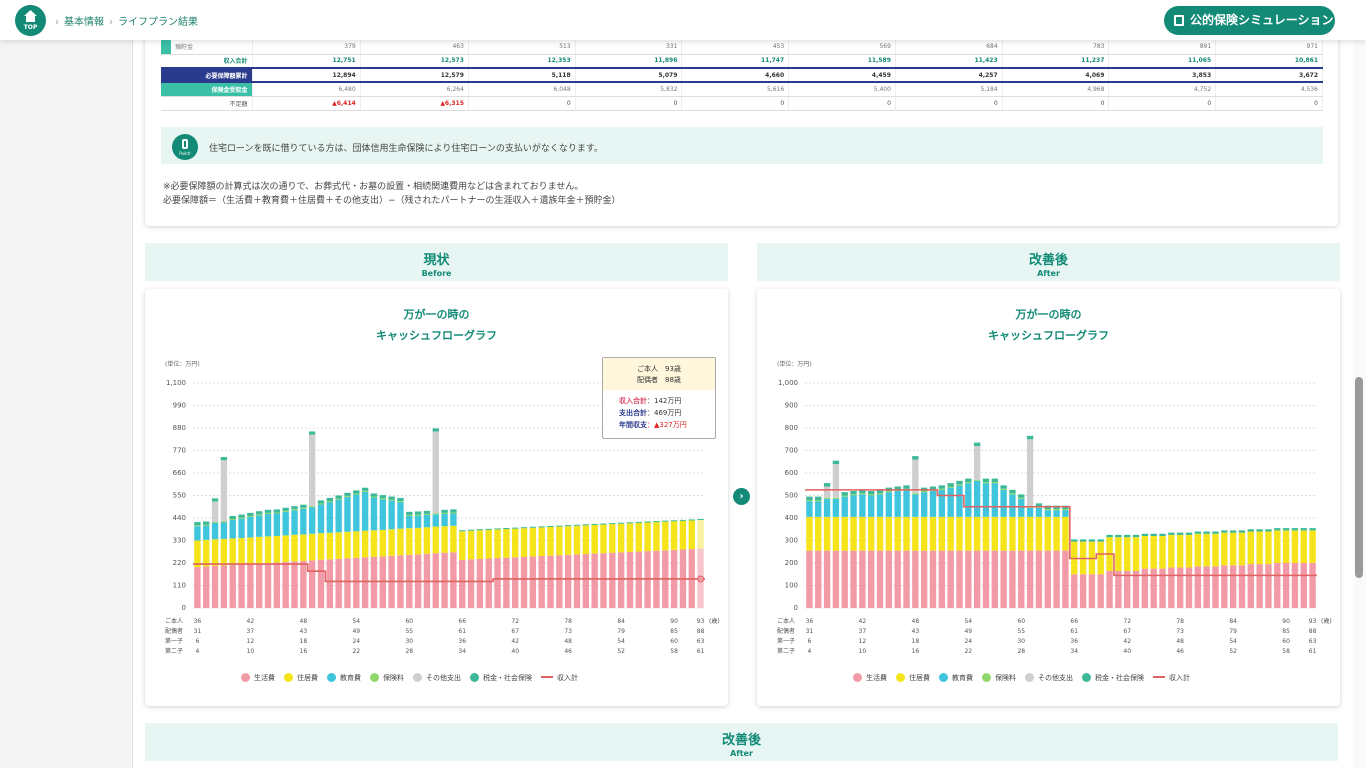 The height and width of the screenshot is (768, 1366). Describe the element at coordinates (414, 103) in the screenshot. I see `table-cell: ▲6,315` at that location.